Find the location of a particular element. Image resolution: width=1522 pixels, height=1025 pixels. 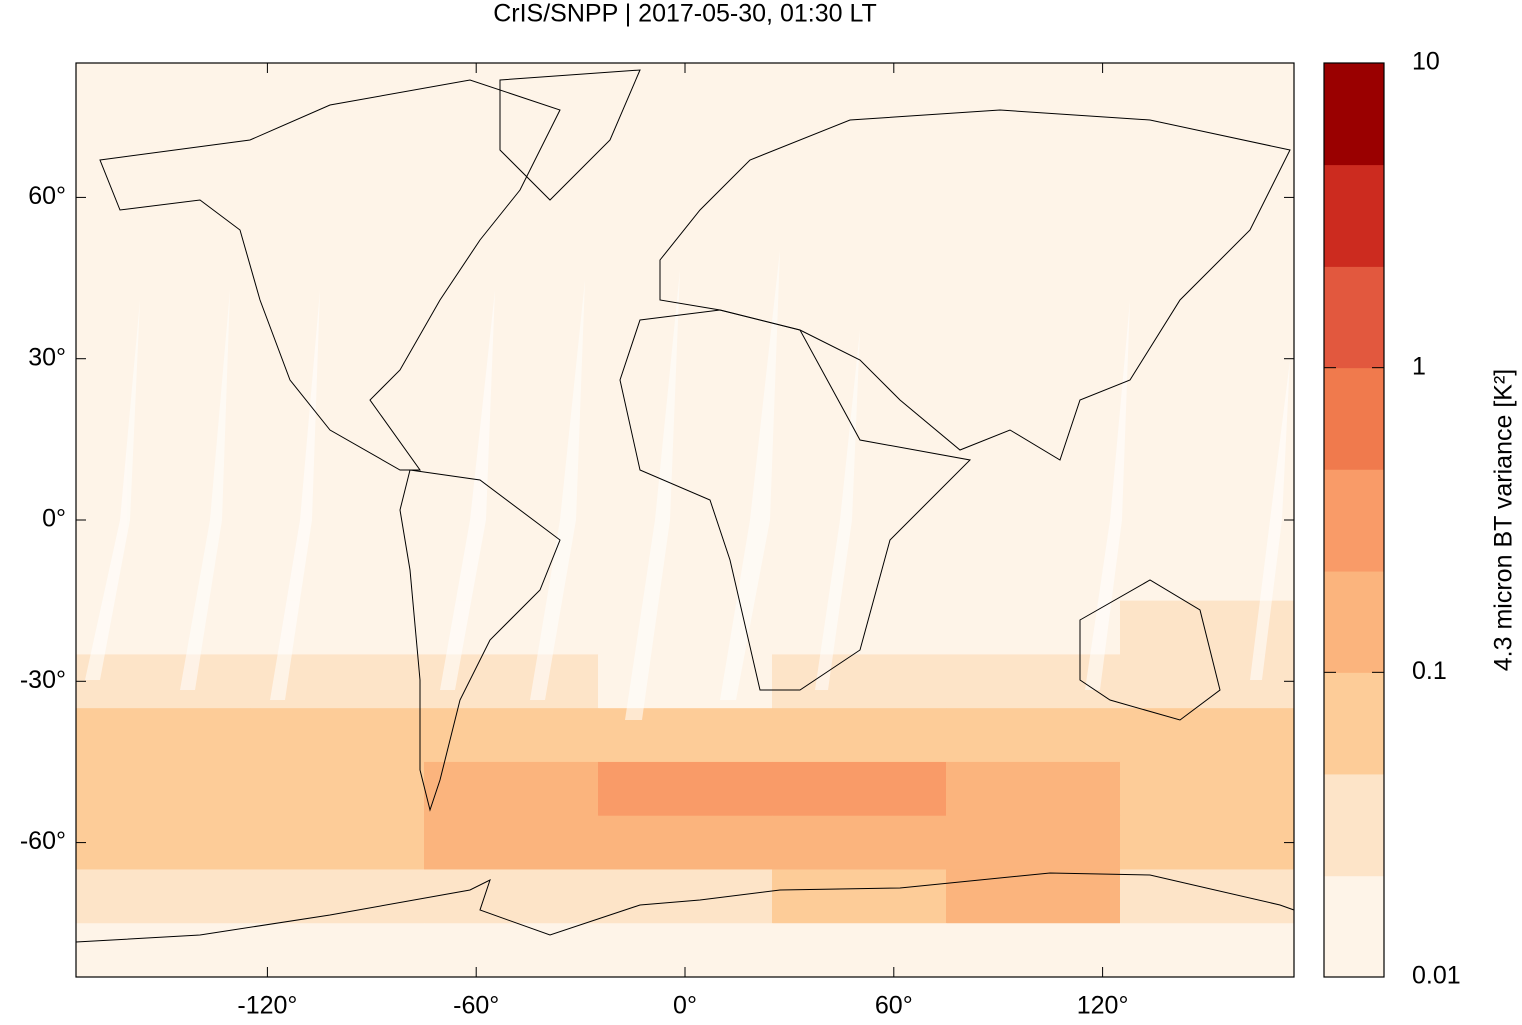

y-tick-label: -60° is located at coordinates (43, 841).